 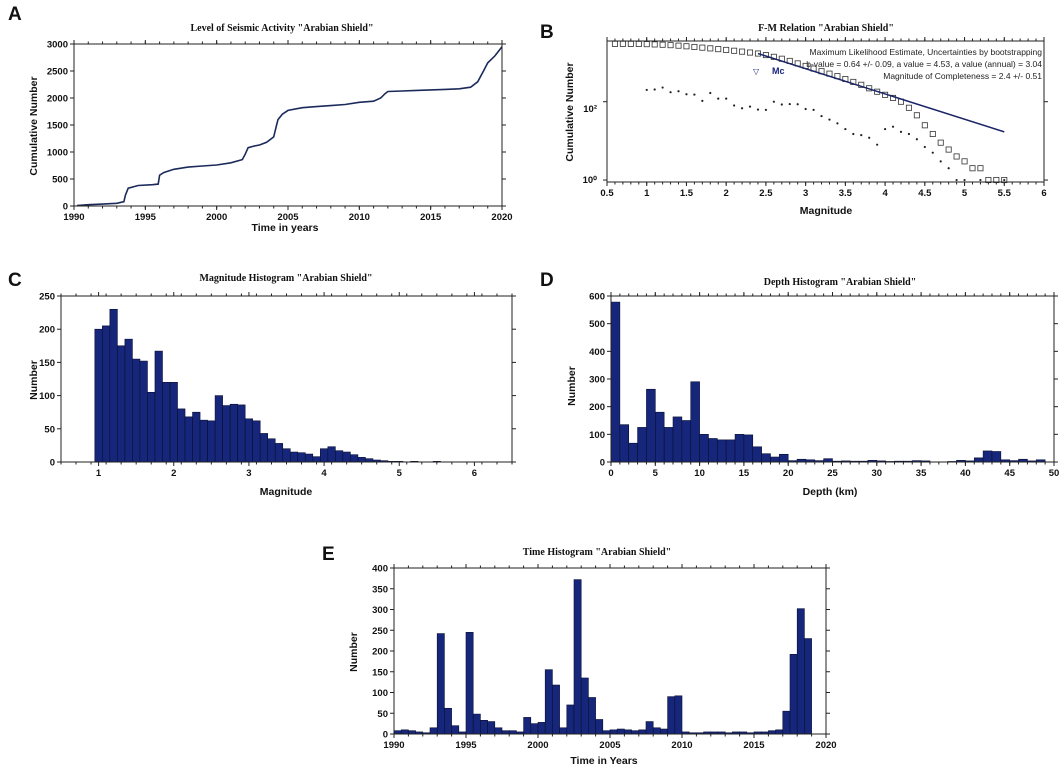 I want to click on panel-d-title: Depth Histogram "Arabian Shield", so click(x=840, y=282).